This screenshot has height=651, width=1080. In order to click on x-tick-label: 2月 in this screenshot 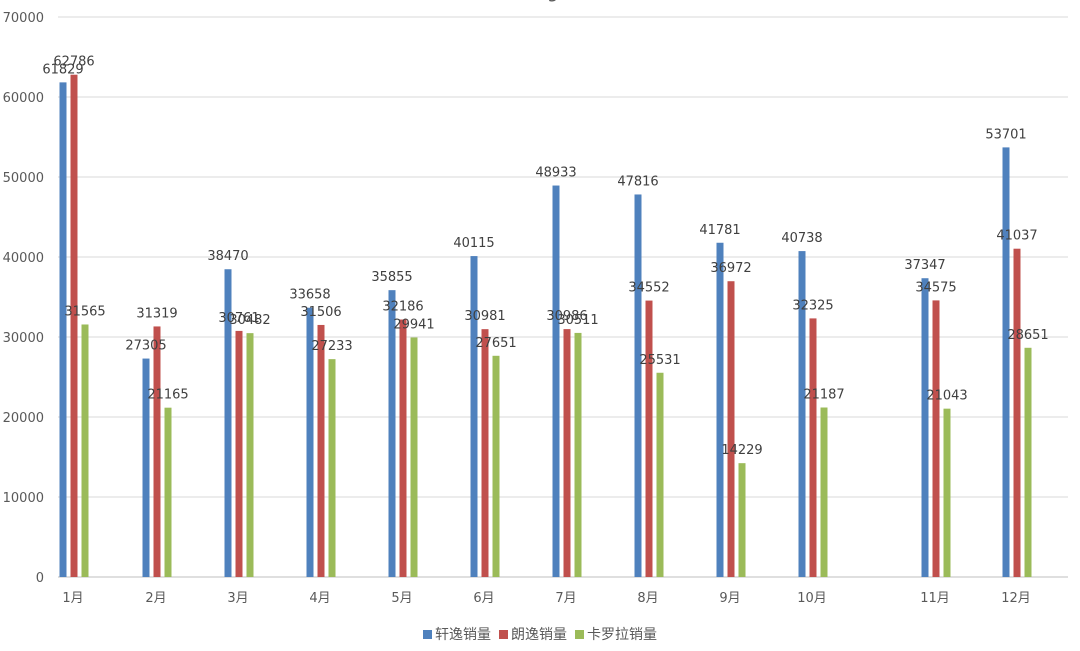, I will do `click(155, 598)`.